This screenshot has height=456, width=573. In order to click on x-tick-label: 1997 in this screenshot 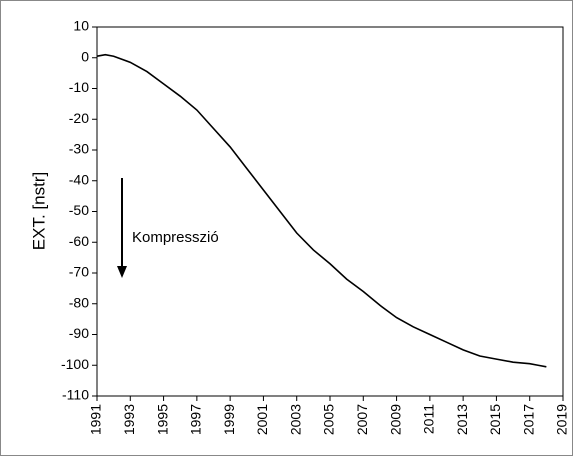, I will do `click(196, 419)`.